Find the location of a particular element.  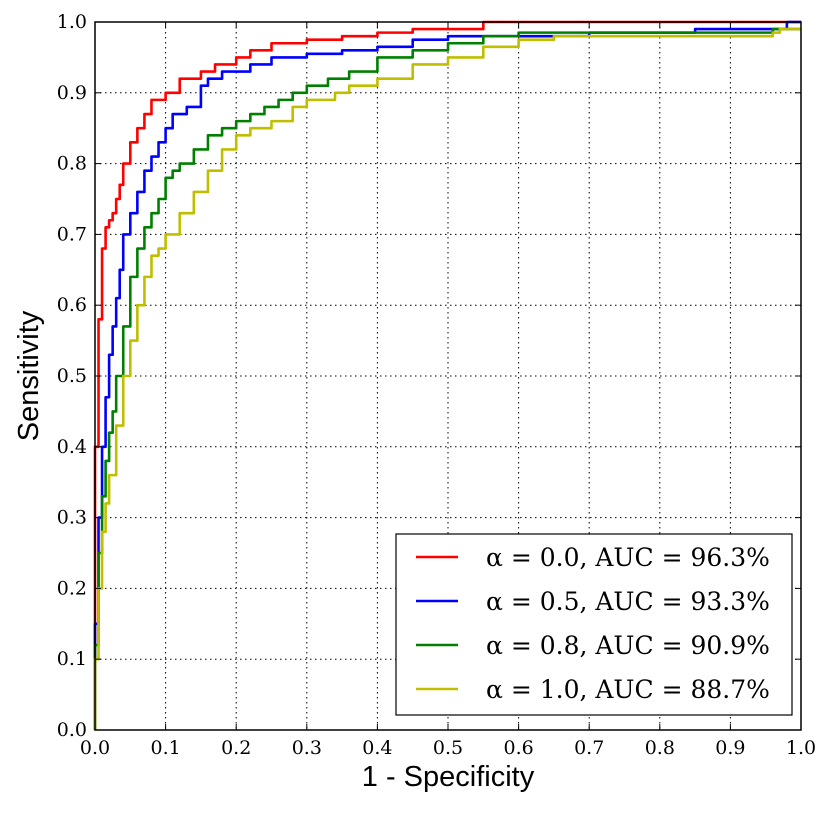

y-tick-label: 0.2 is located at coordinates (72, 588).